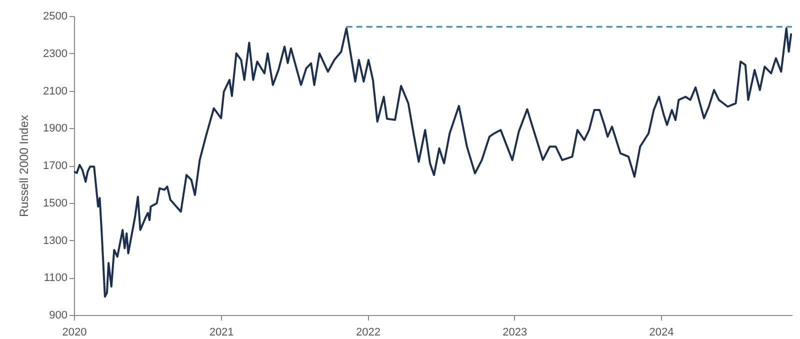 The width and height of the screenshot is (800, 339). Describe the element at coordinates (56, 278) in the screenshot. I see `y-tick-label: 1100` at that location.